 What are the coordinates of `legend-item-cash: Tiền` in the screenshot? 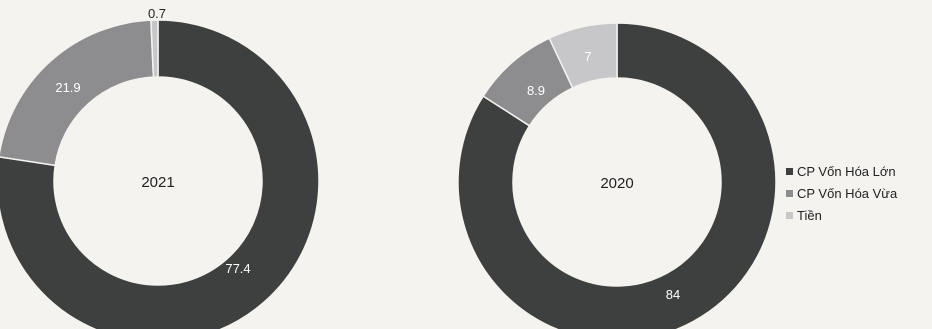 It's located at (841, 215).